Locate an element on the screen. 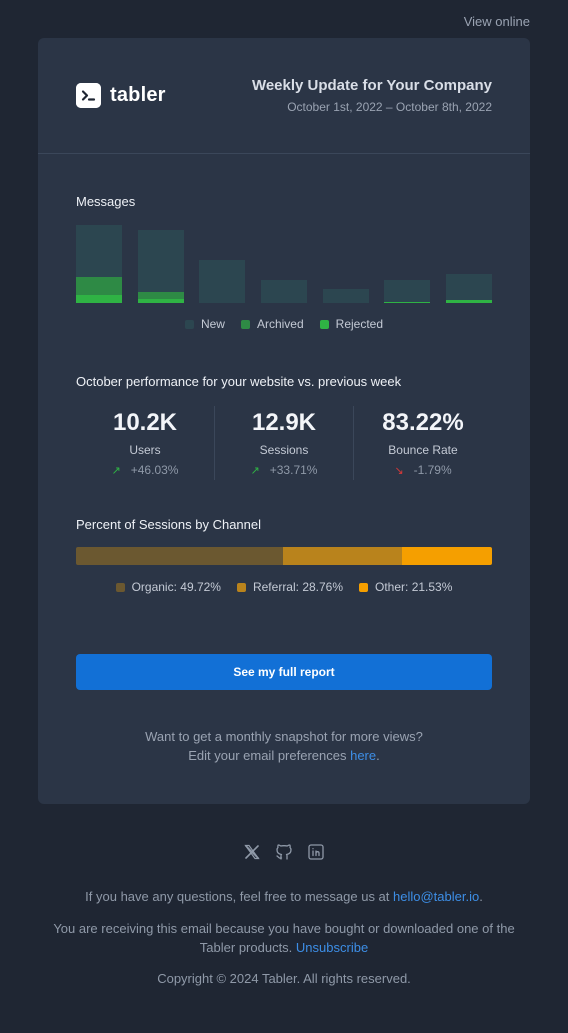 The image size is (568, 1033). stat-change-value: +46.03% is located at coordinates (154, 470).